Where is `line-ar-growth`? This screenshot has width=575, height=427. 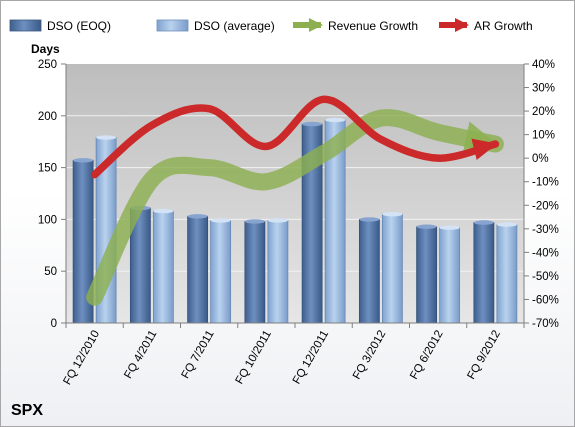
line-ar-growth is located at coordinates (295, 137).